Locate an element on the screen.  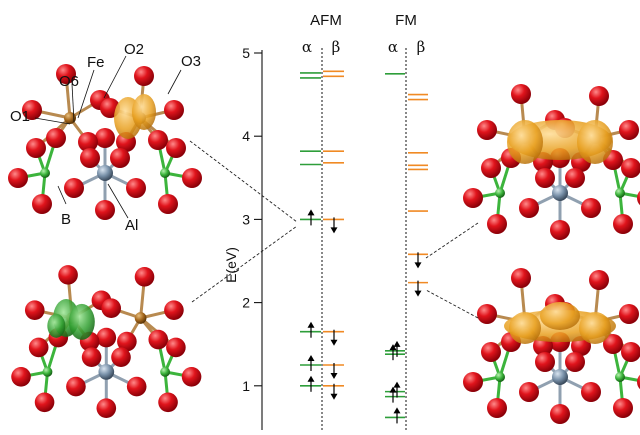
axis-tick-label: 1 is located at coordinates (246, 386).